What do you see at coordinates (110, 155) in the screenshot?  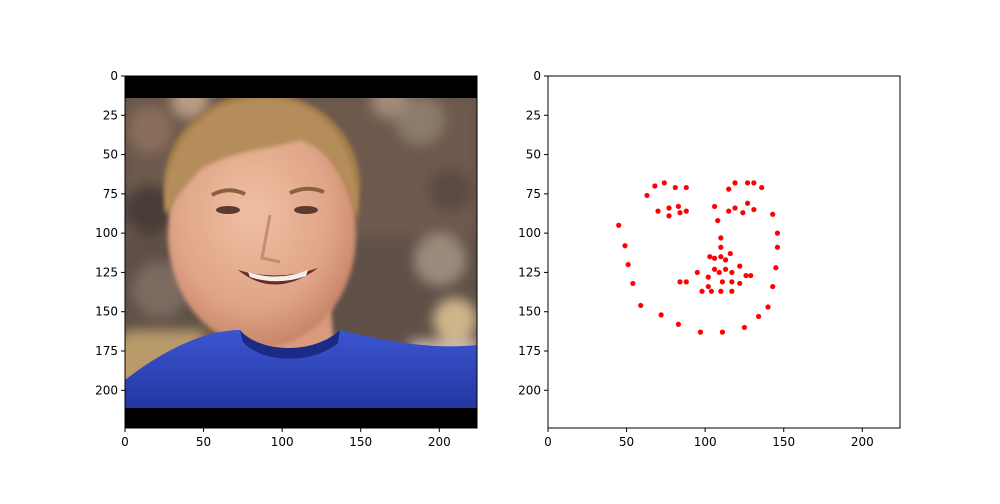 I see `image-ytick-label: 50` at bounding box center [110, 155].